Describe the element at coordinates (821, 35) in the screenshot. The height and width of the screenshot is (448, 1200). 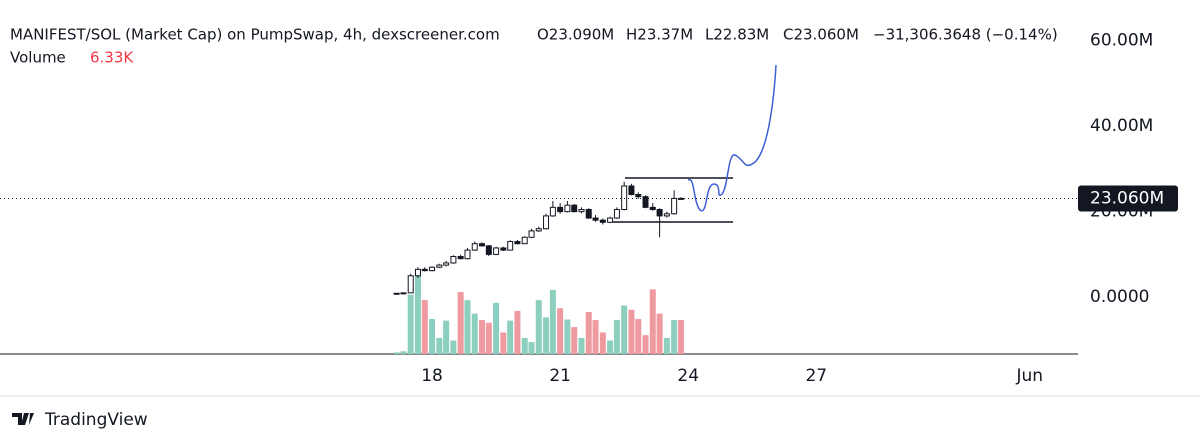
I see `ohlc-text: C23.060M` at that location.